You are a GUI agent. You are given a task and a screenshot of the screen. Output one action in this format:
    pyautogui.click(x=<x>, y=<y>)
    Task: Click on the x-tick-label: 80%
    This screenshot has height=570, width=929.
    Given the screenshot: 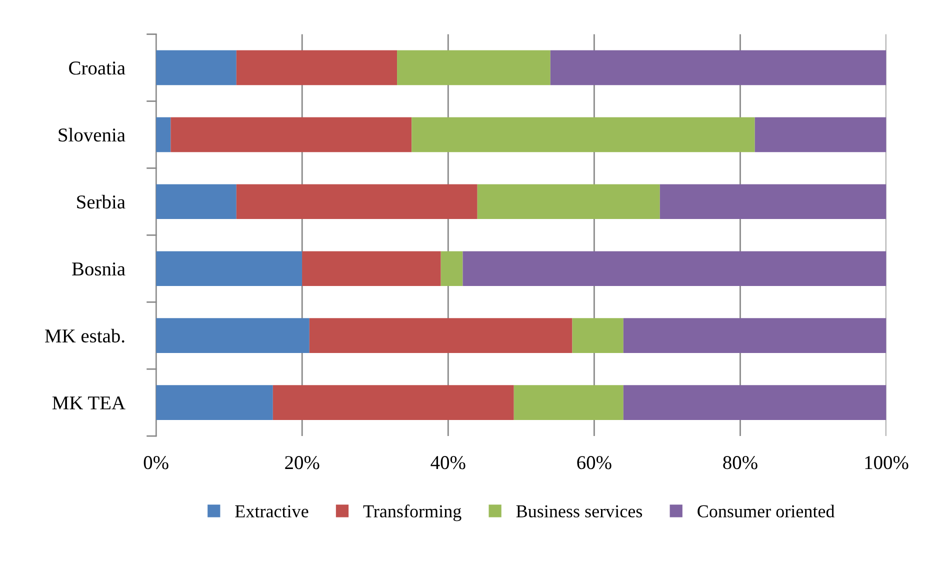 What is the action you would take?
    pyautogui.click(x=740, y=463)
    